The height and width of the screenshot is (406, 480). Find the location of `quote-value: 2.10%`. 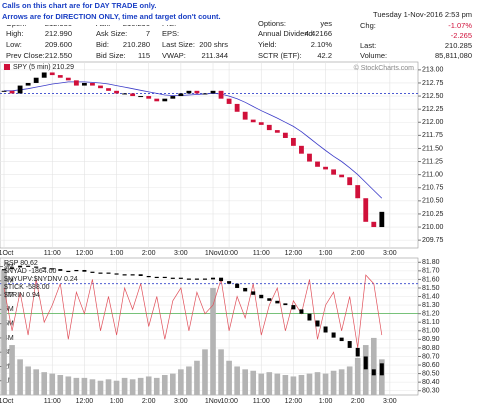

quote-value: 2.10% is located at coordinates (322, 44).